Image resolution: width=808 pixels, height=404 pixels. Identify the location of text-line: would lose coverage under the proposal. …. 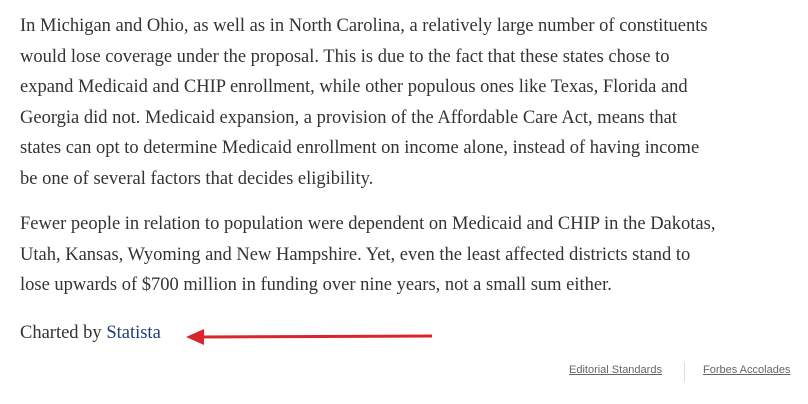
(345, 56).